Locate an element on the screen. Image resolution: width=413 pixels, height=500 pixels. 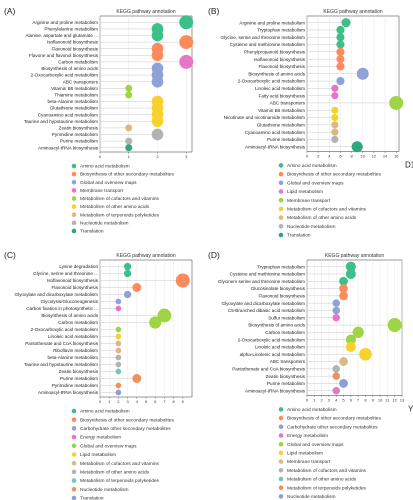
x-tick-label: 4 is located at coordinates (329, 155).